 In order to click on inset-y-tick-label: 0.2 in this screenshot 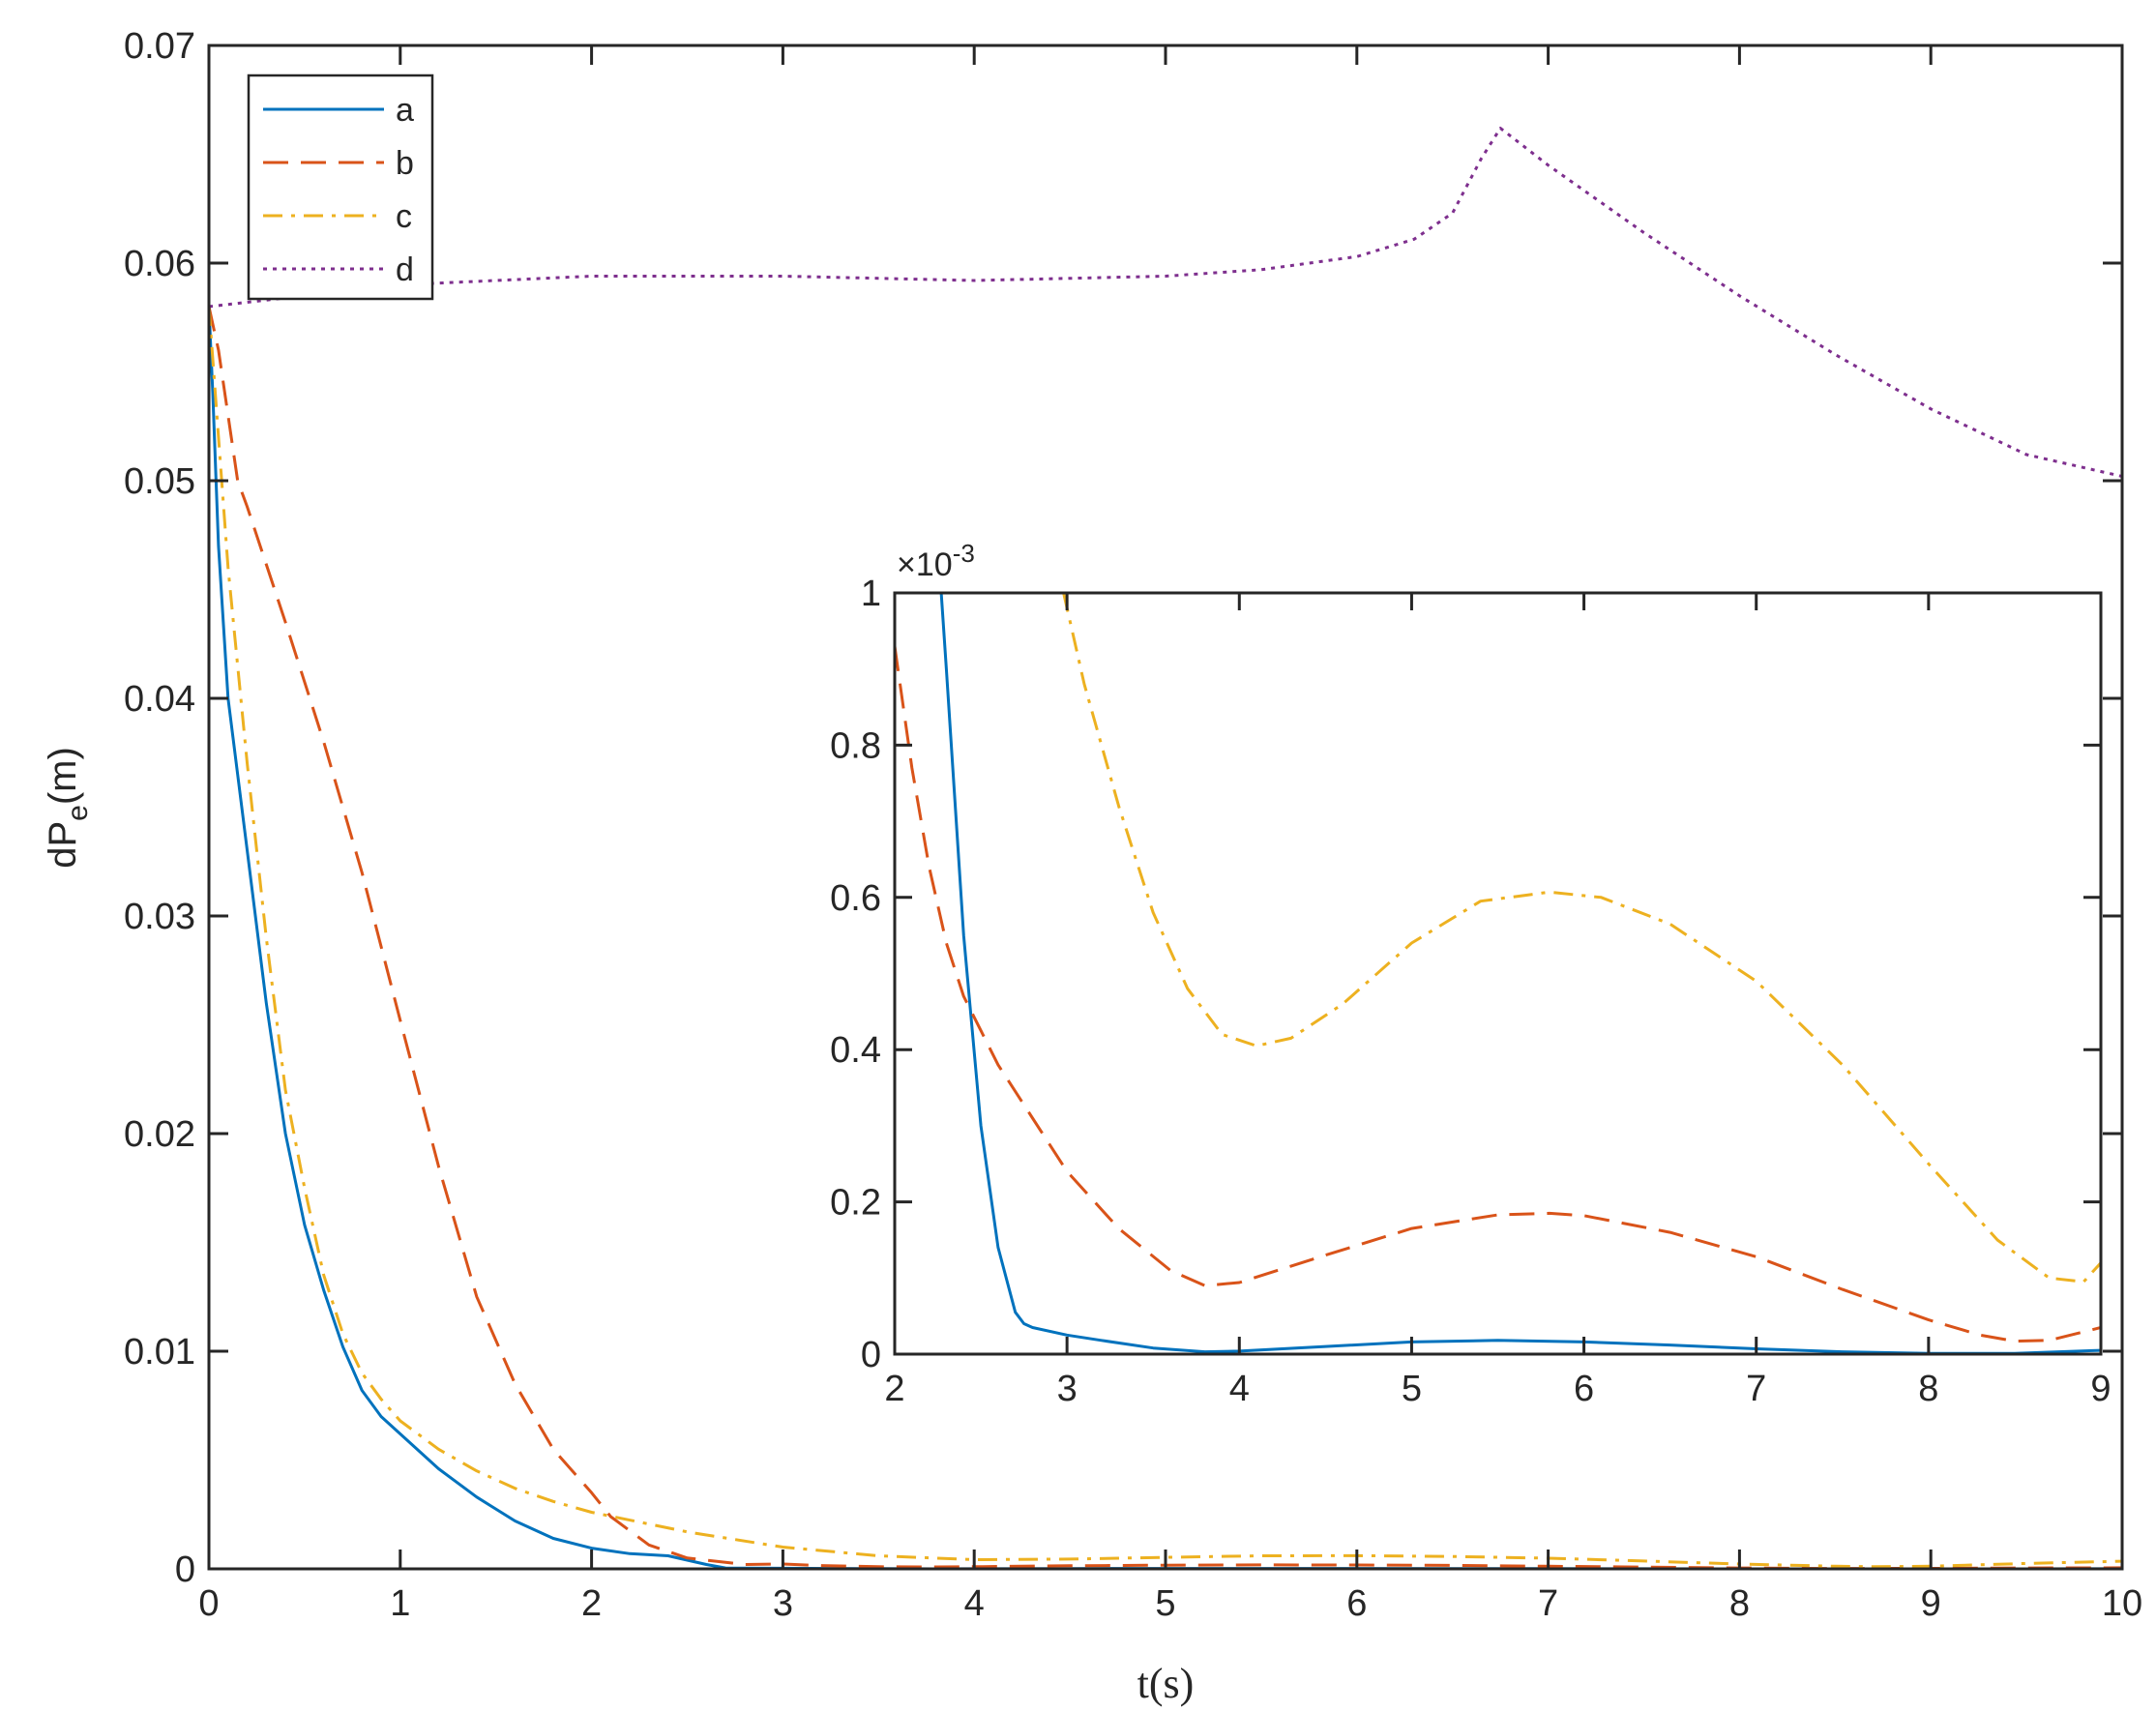, I will do `click(855, 1203)`.